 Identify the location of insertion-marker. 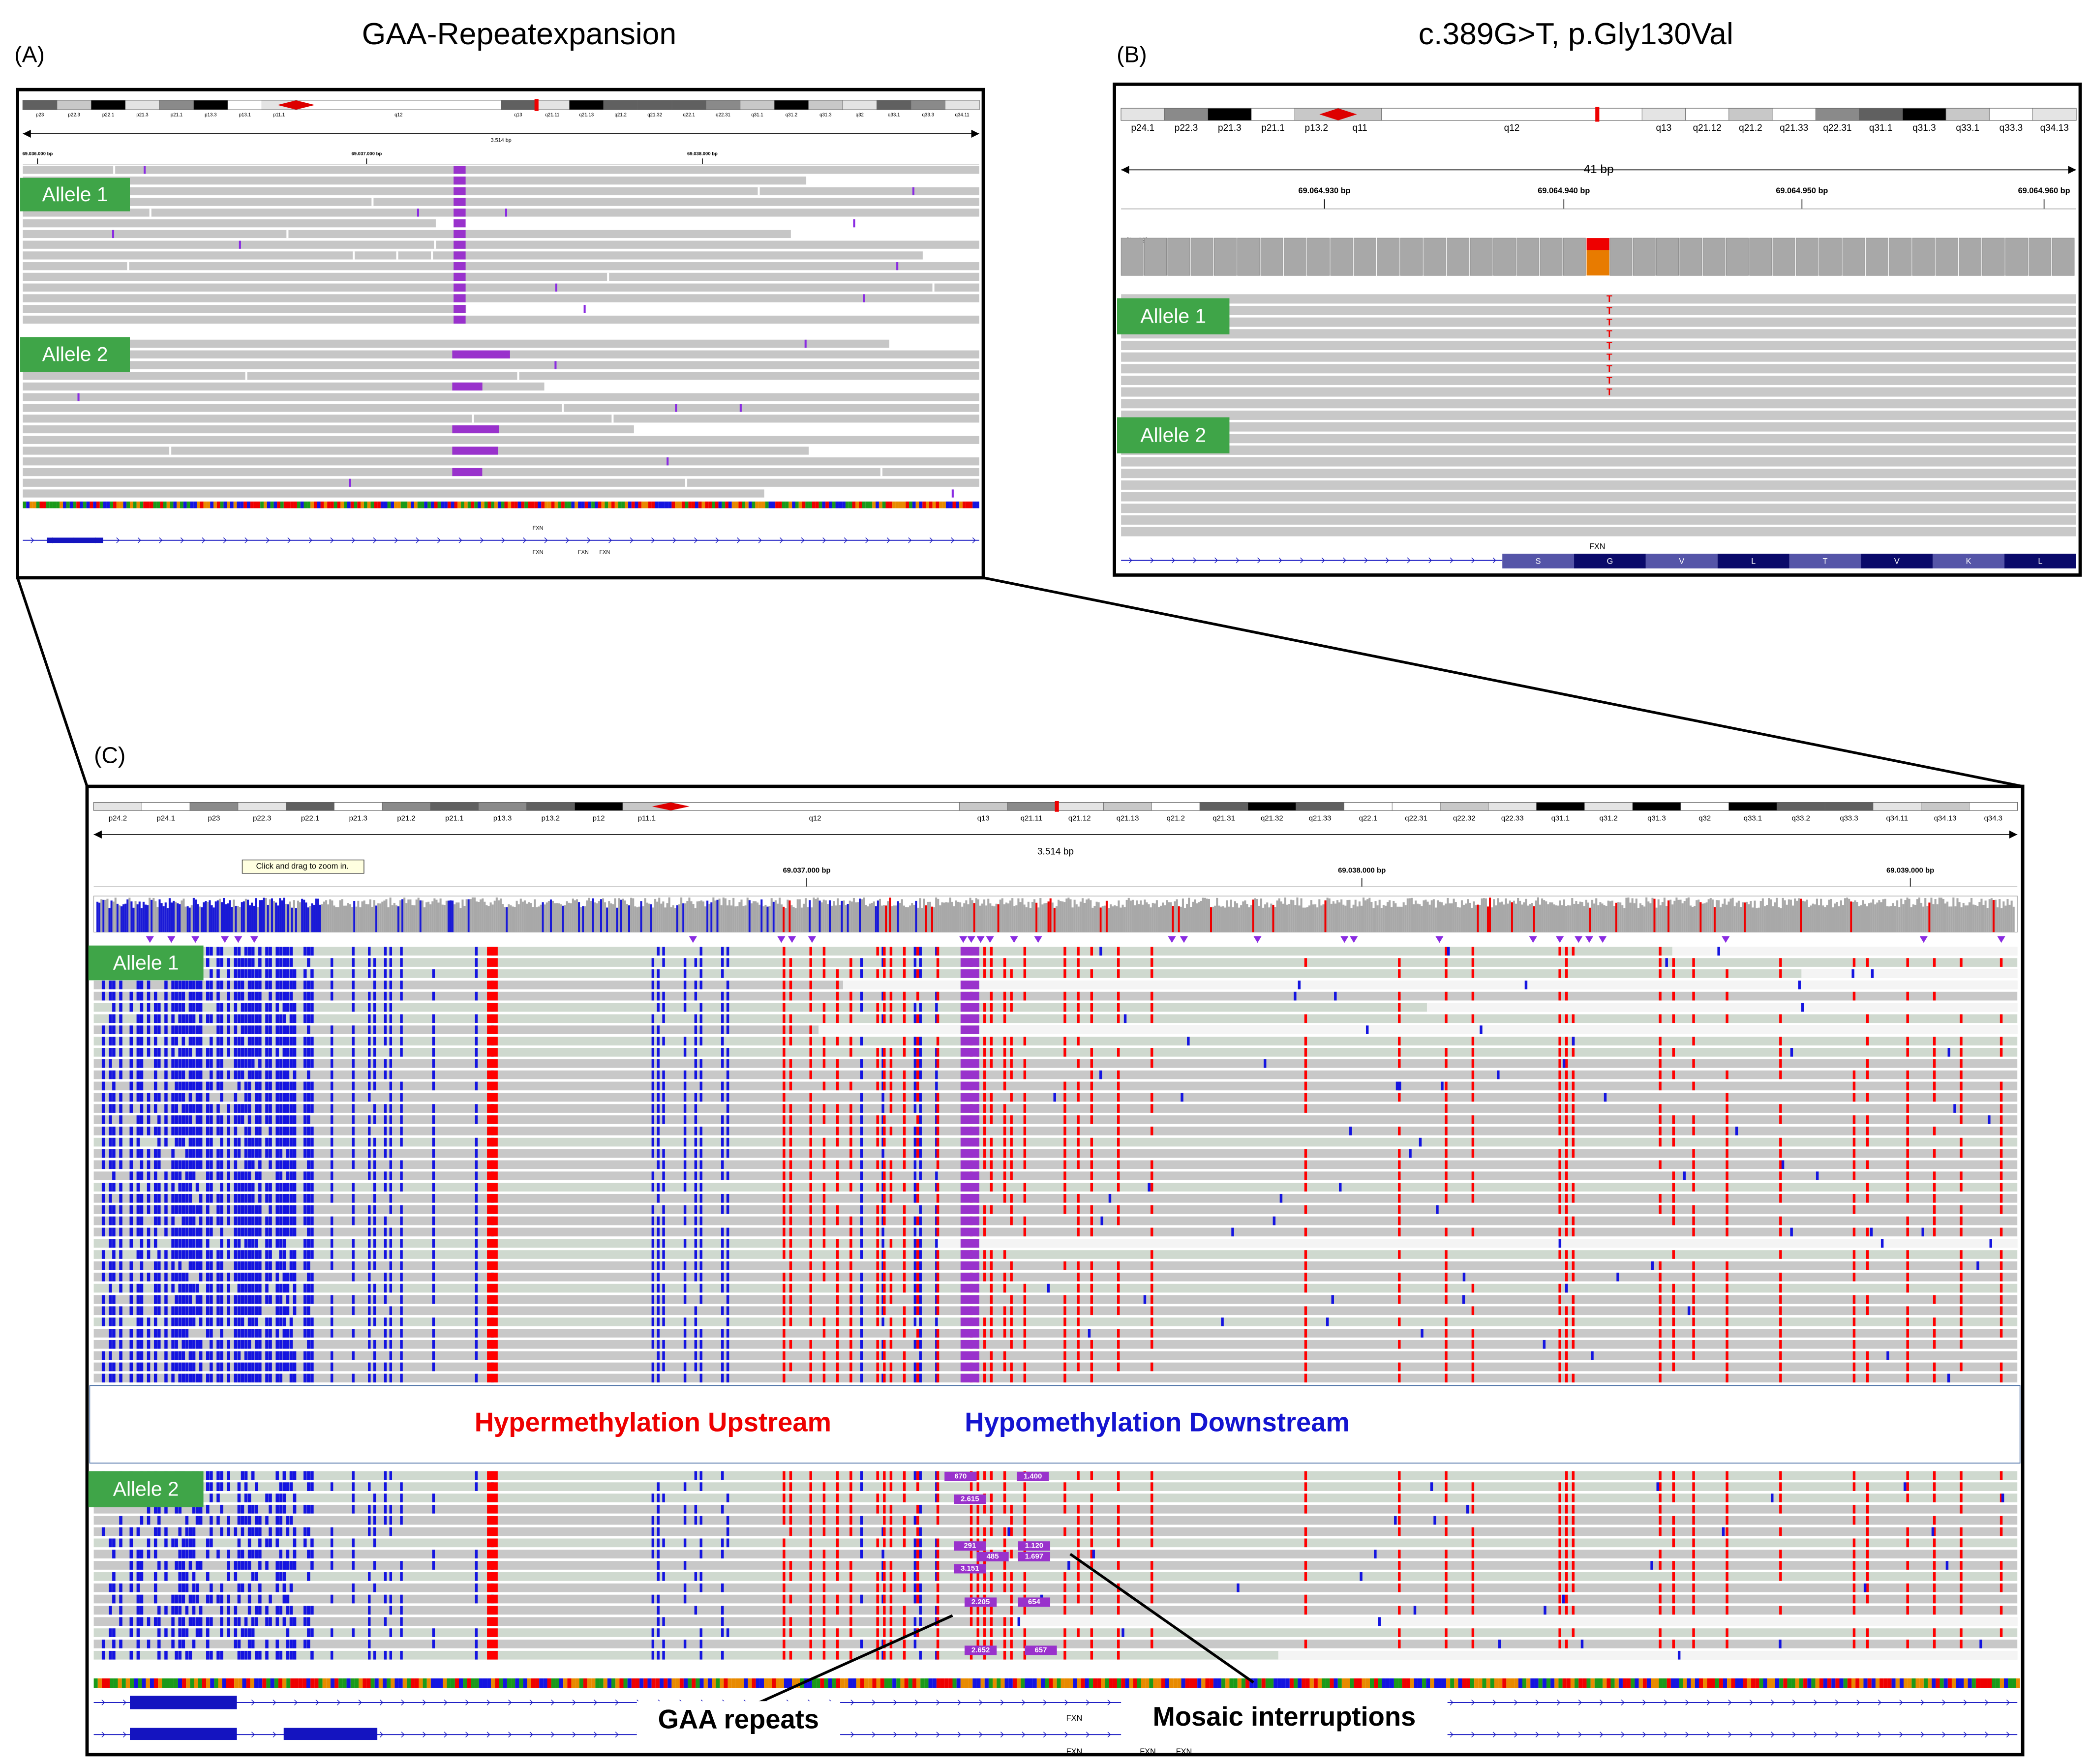
(1038, 939).